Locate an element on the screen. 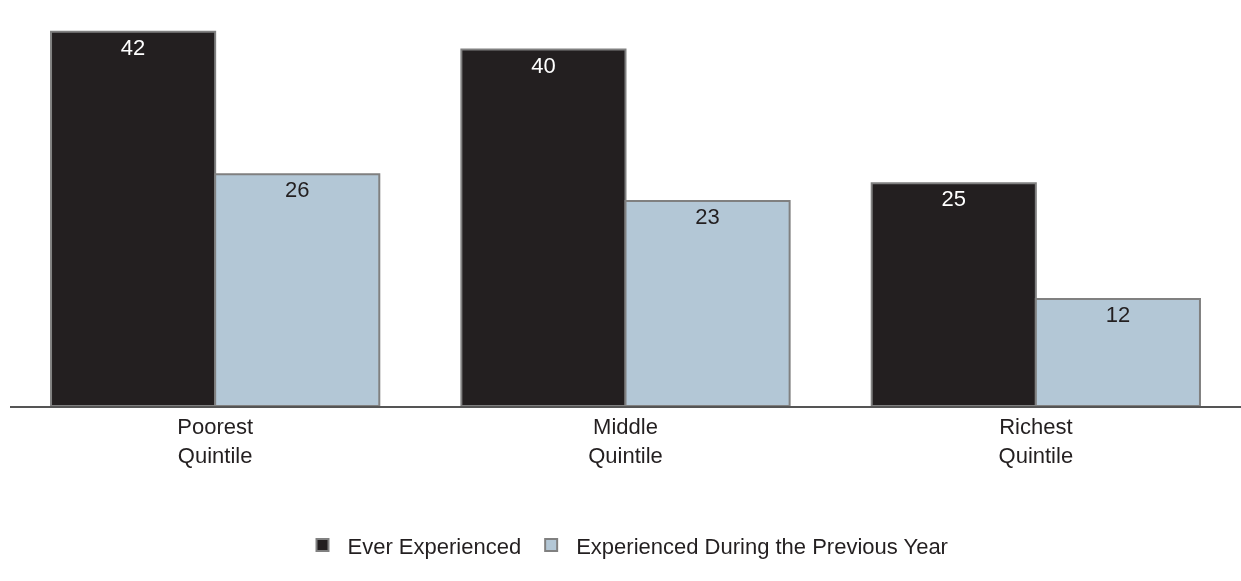  legend-label: Ever Experienced is located at coordinates (434, 546).